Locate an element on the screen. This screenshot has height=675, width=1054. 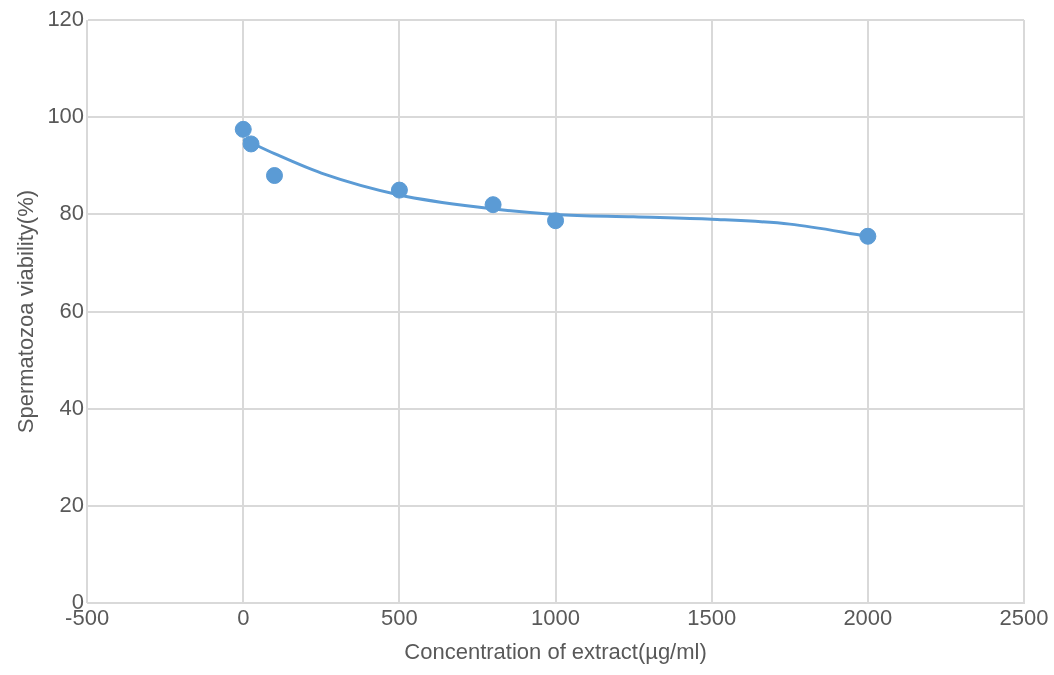
x-axis-title: Concentration of extract(µg/ml) is located at coordinates (555, 651).